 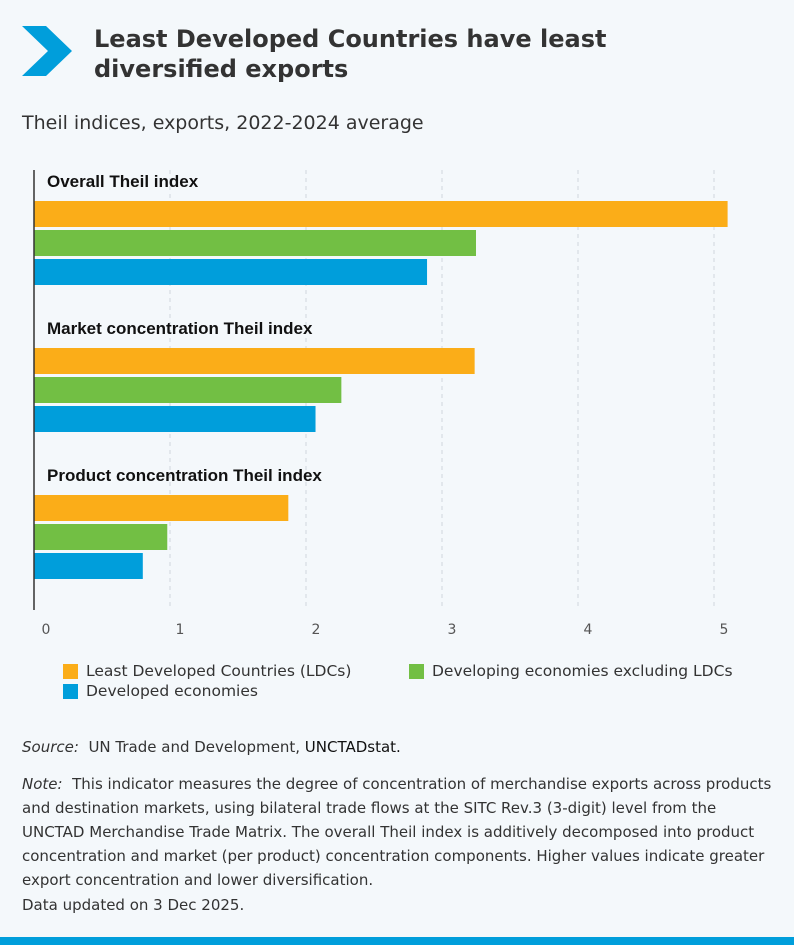 What do you see at coordinates (172, 691) in the screenshot?
I see `legend-label: Developed economies` at bounding box center [172, 691].